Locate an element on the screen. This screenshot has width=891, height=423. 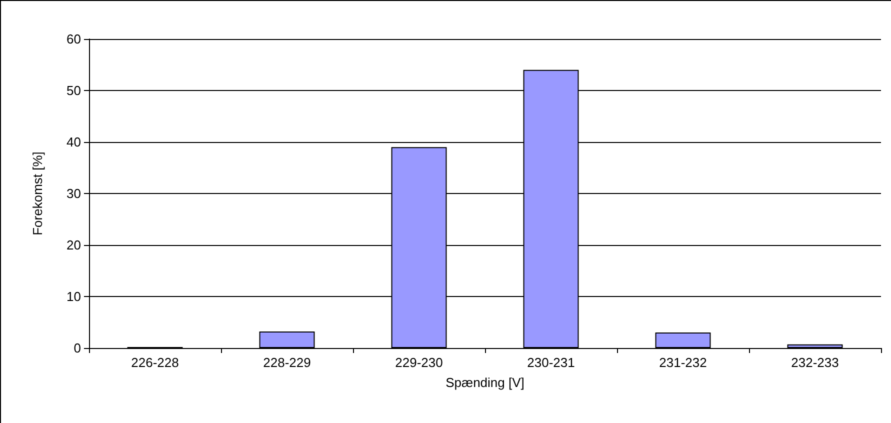
x-tick-label: 226-228 is located at coordinates (155, 362).